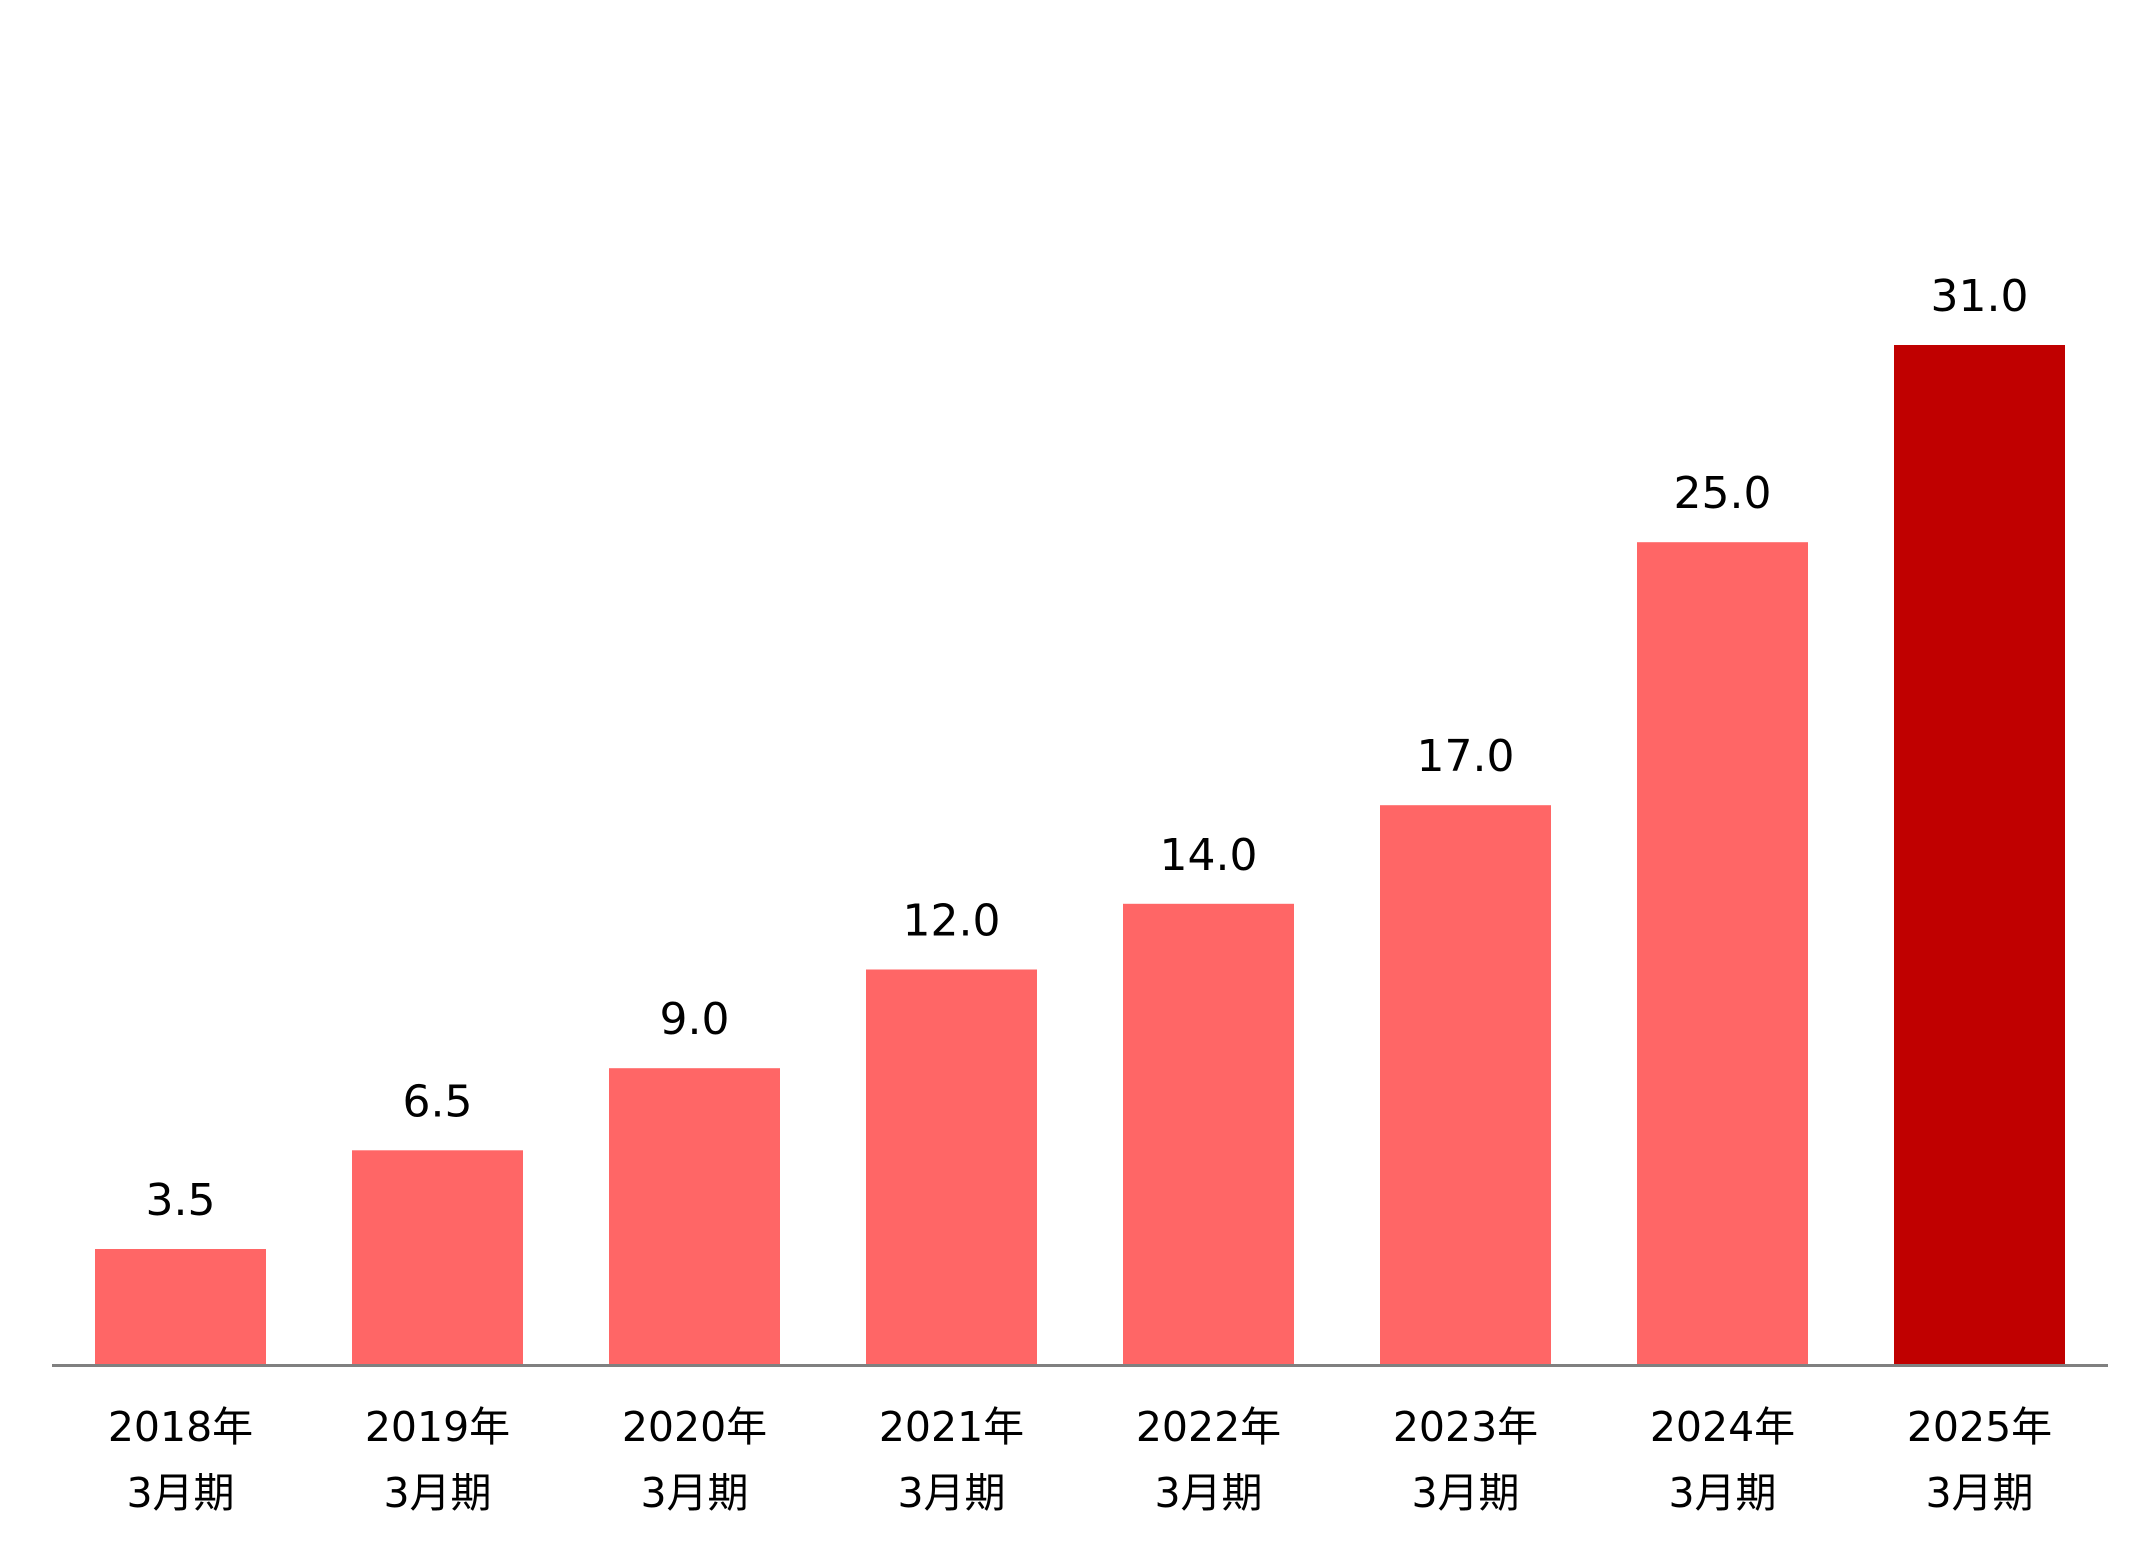 The image size is (2145, 1549). Describe the element at coordinates (438, 1101) in the screenshot. I see `value-label: 6.5` at that location.